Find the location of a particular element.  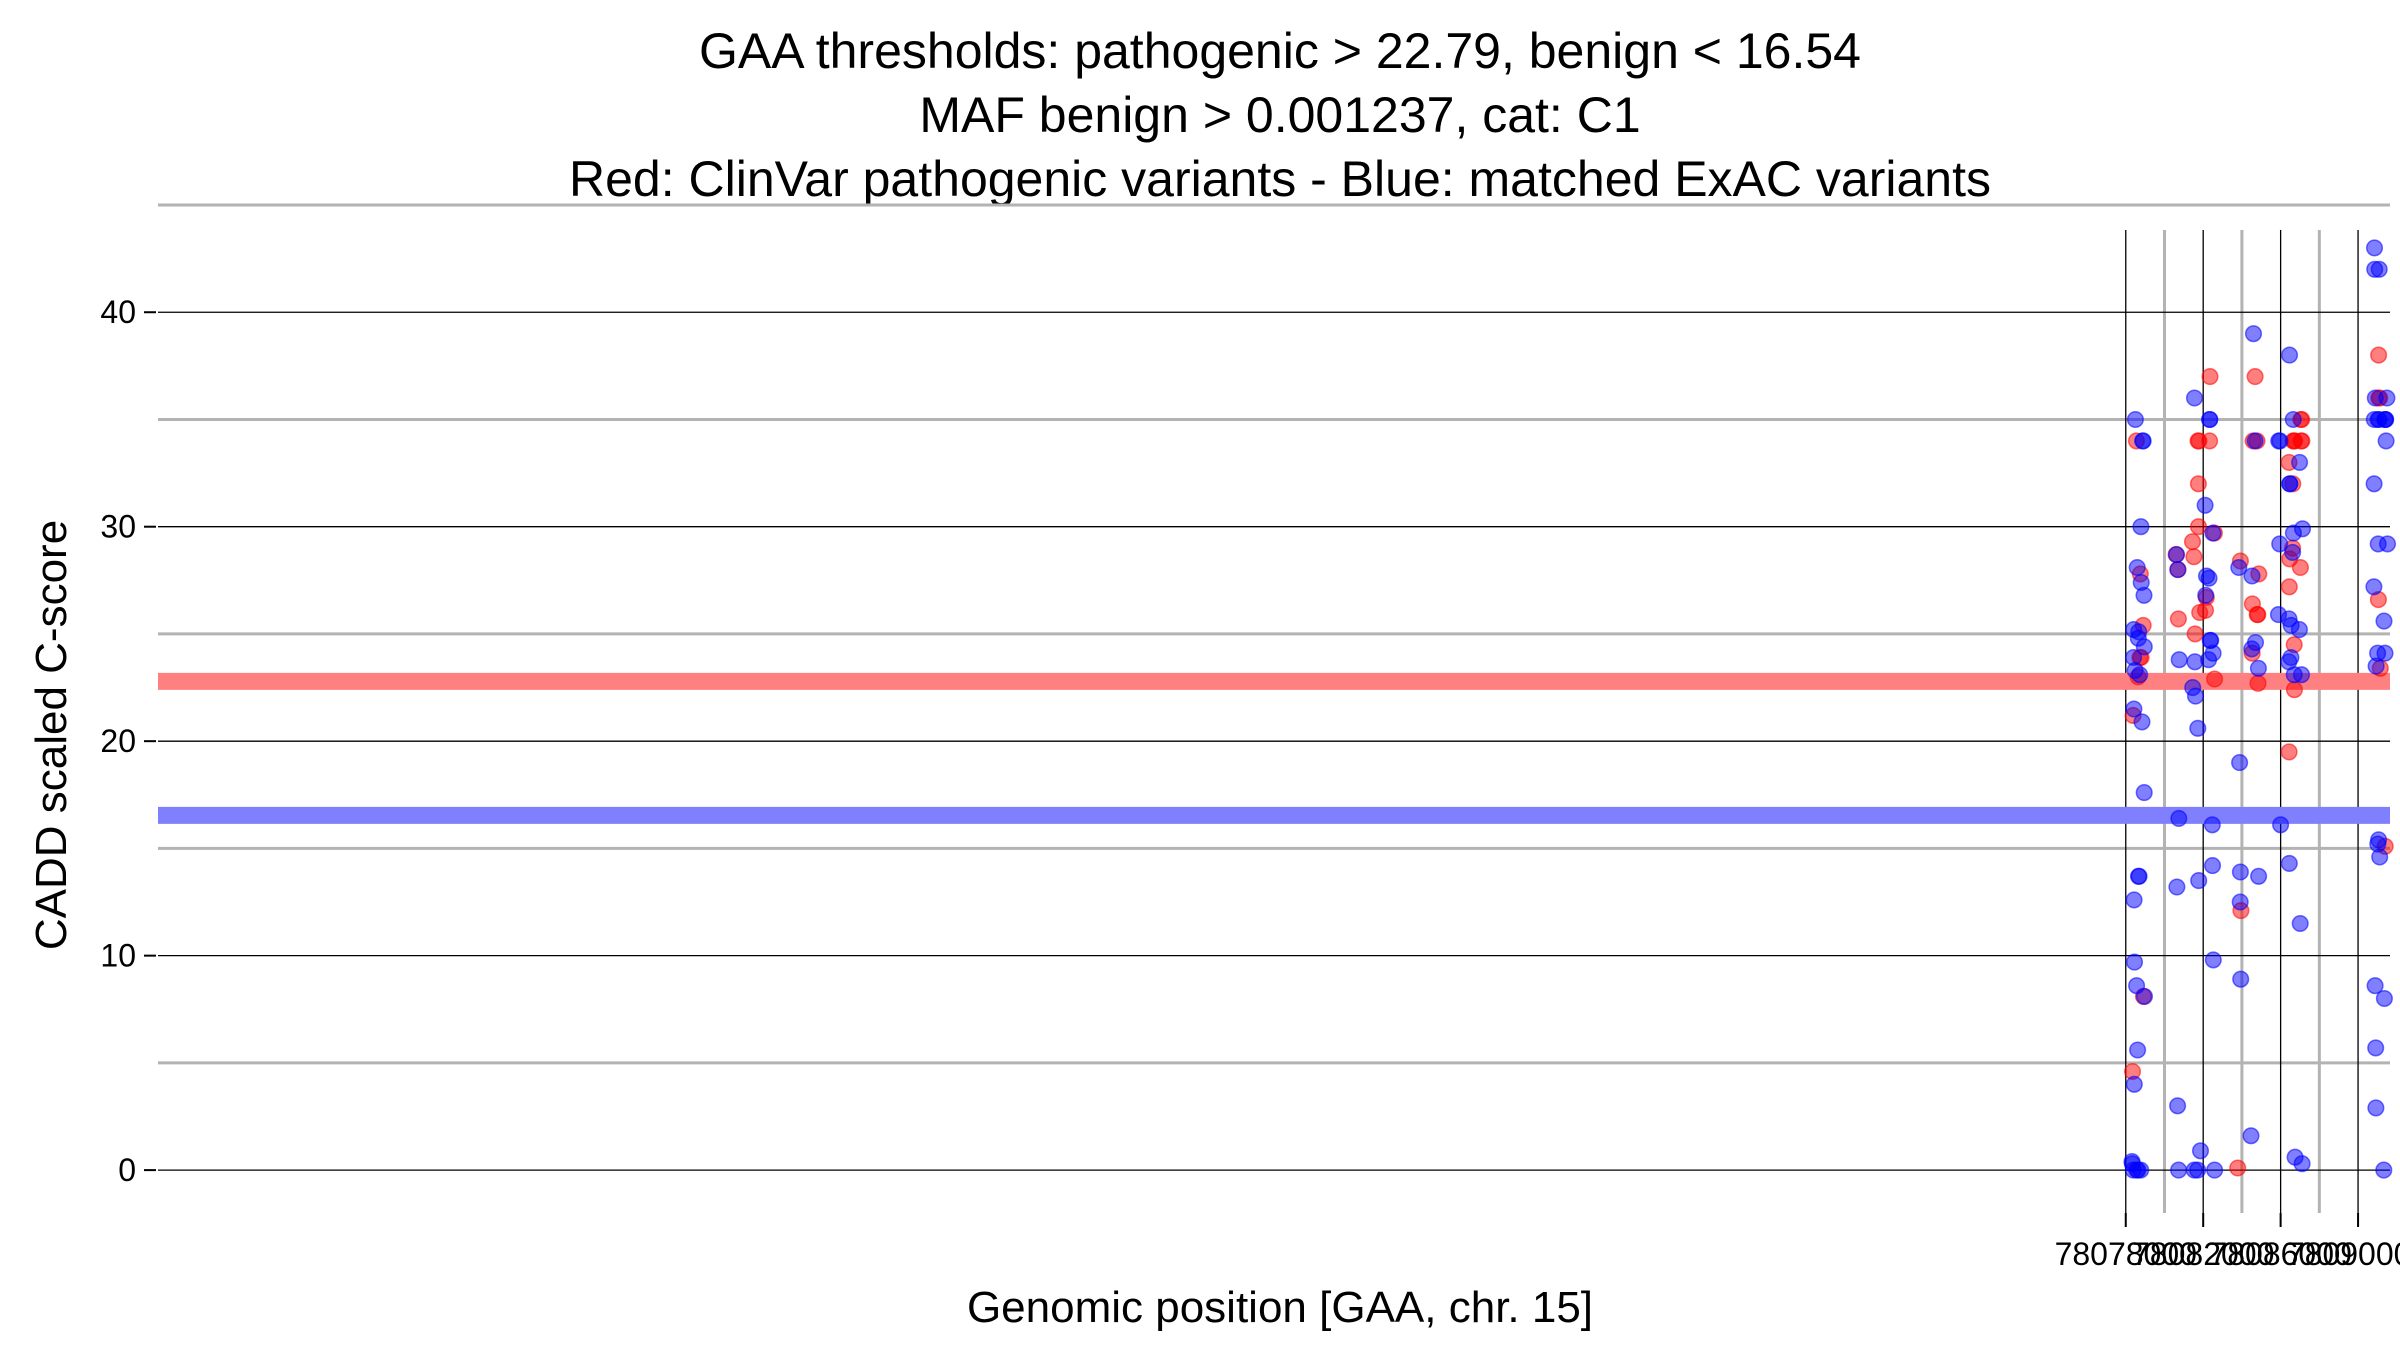

x-axis-ticks: 78078000780820007808600078090000 is located at coordinates (2227, 1242).